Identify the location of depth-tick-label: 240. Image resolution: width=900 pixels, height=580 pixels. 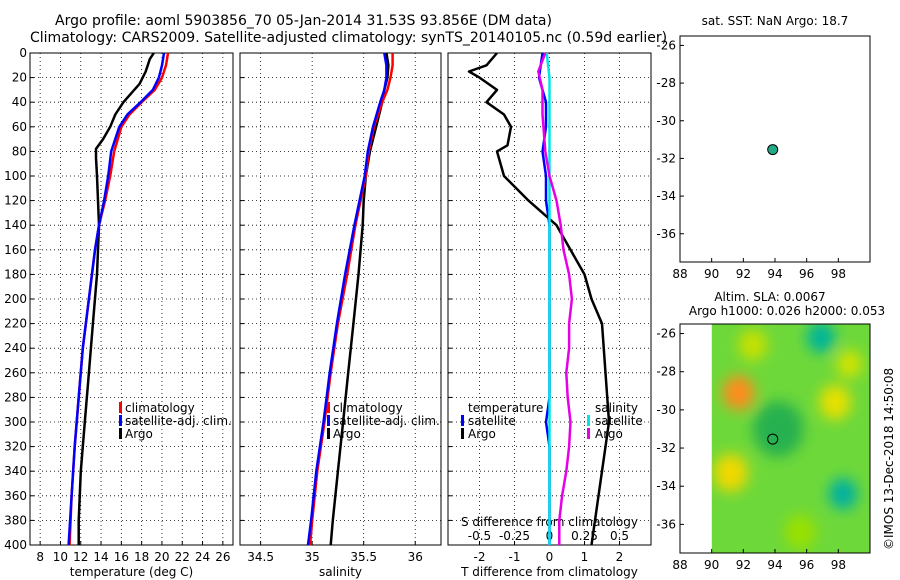
(15, 348).